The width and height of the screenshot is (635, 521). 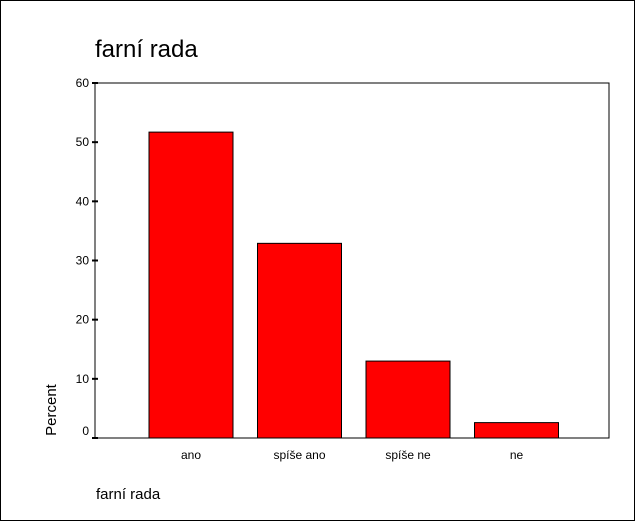 What do you see at coordinates (83, 201) in the screenshot?
I see `y-tick-label: 40` at bounding box center [83, 201].